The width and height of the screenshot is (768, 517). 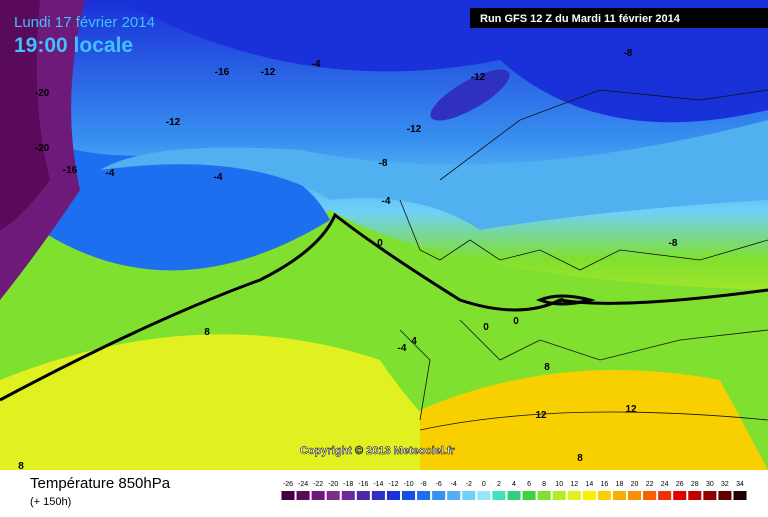 What do you see at coordinates (414, 341) in the screenshot?
I see `contour-label: 4` at bounding box center [414, 341].